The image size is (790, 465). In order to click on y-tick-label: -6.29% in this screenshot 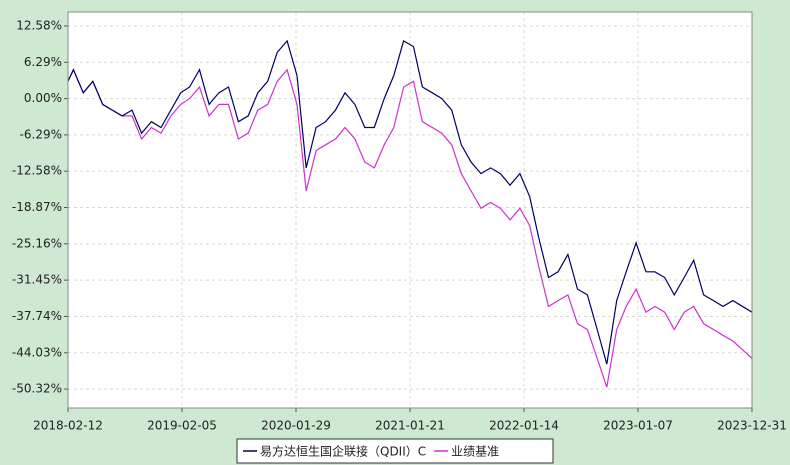, I will do `click(41, 134)`.